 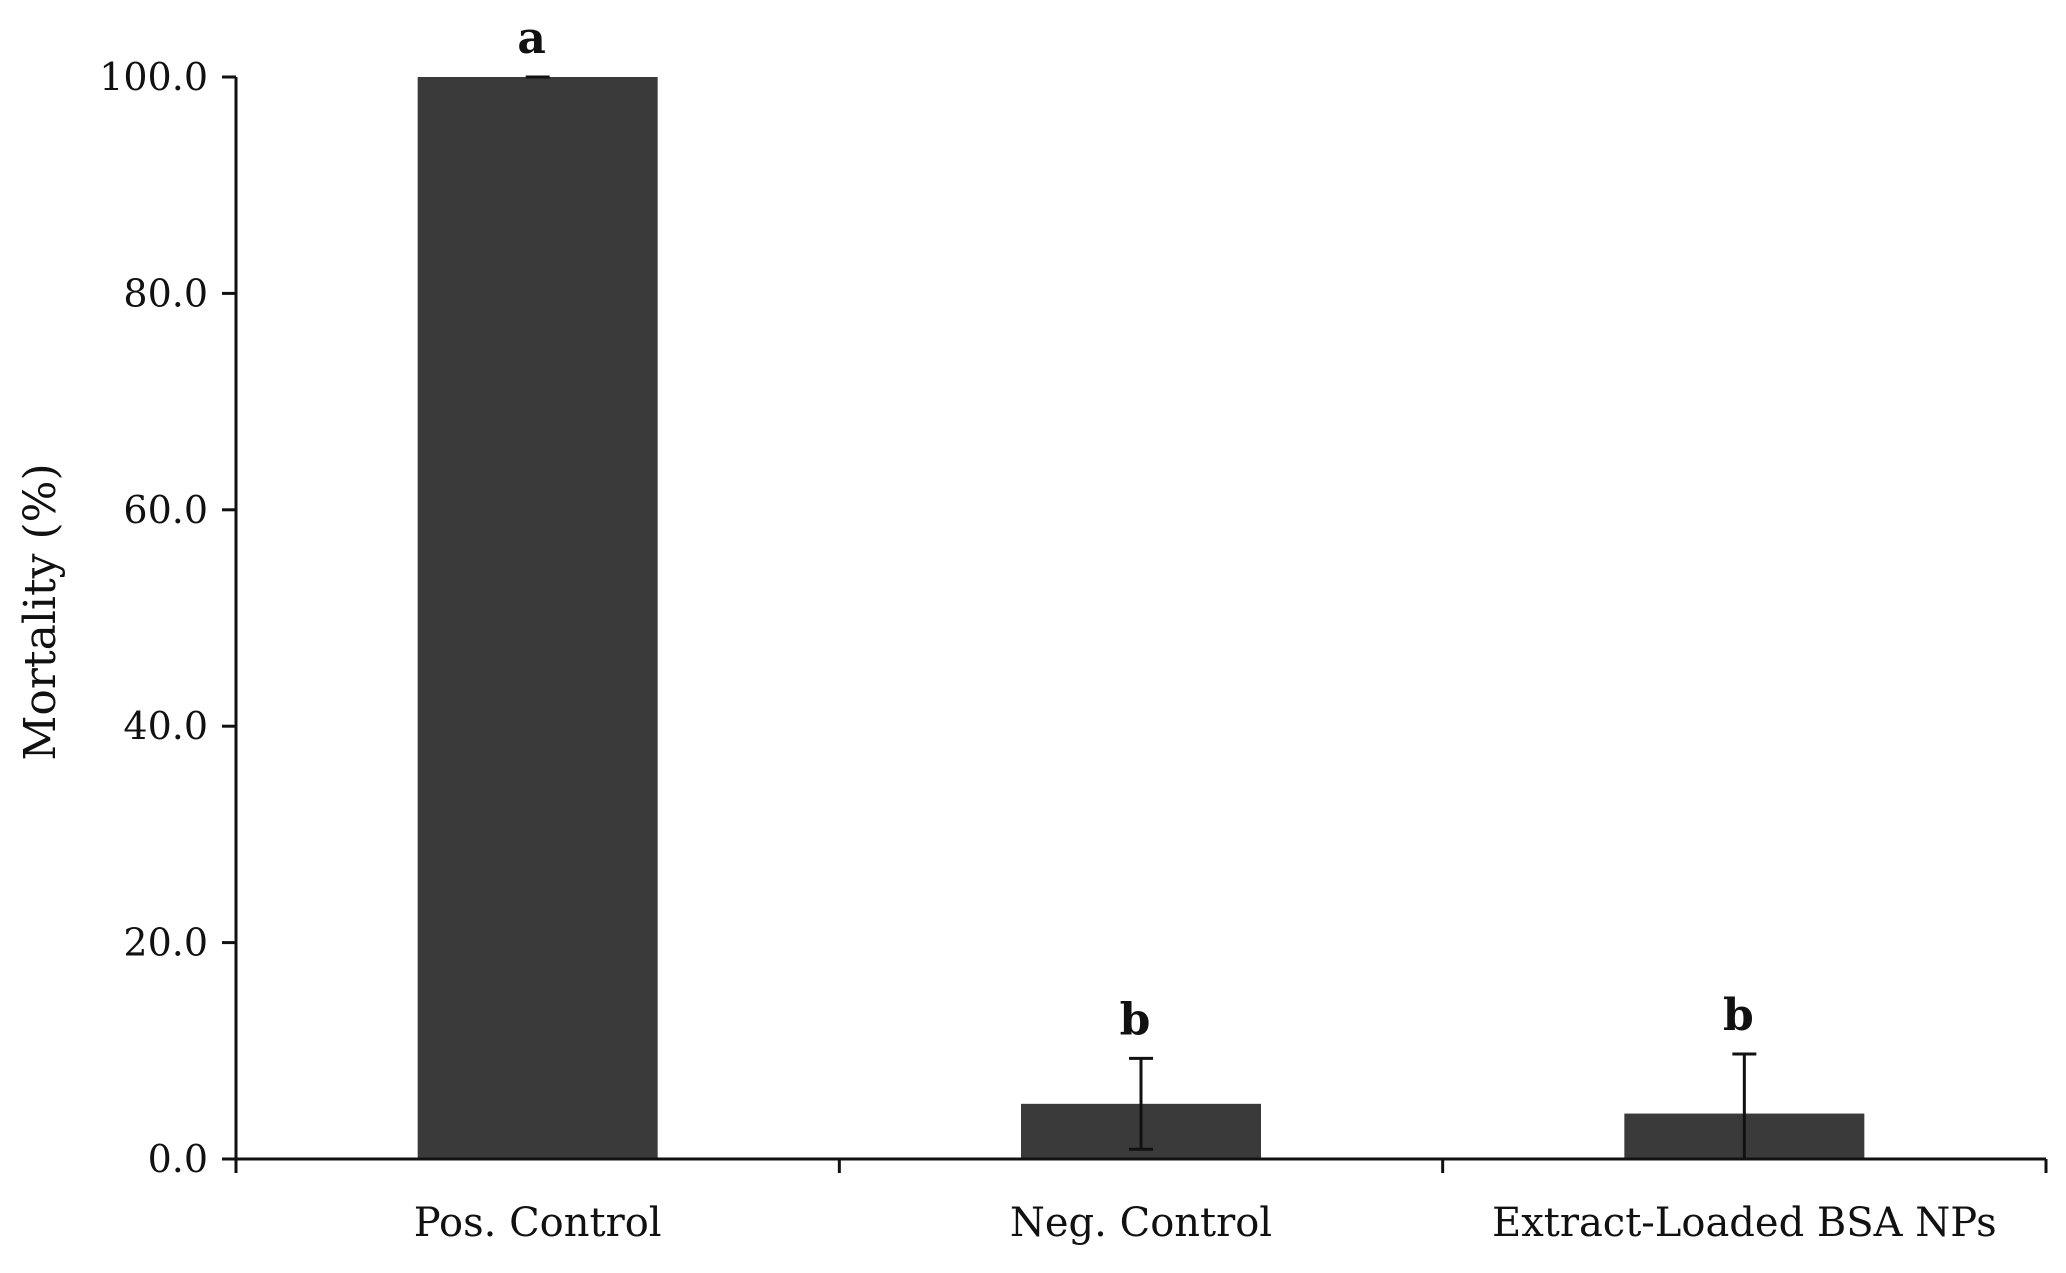 I want to click on category-label: Neg. Control, so click(x=1141, y=1223).